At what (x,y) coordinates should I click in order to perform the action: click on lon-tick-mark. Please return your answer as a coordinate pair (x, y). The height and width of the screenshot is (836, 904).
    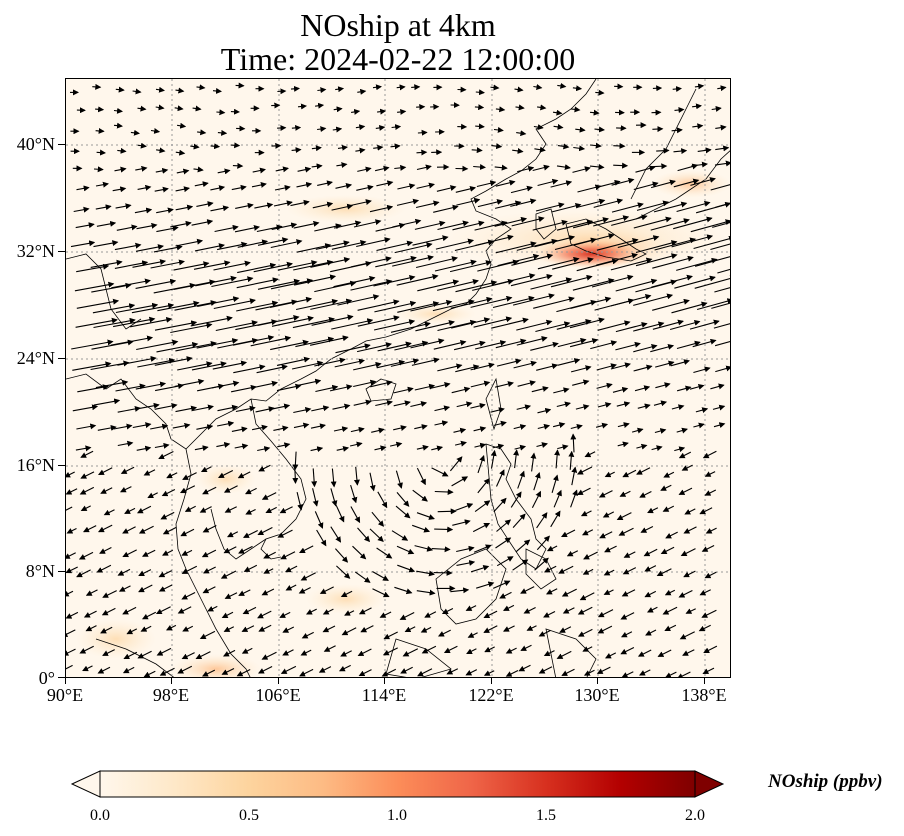
    Looking at the image, I should click on (278, 681).